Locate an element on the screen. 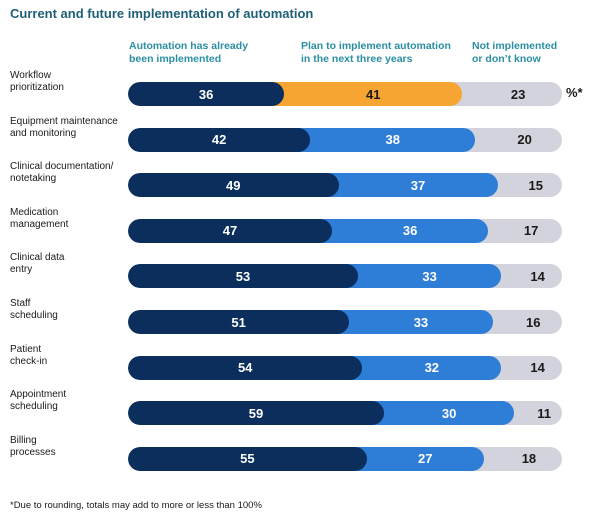 The width and height of the screenshot is (594, 522). value-label: 16 is located at coordinates (533, 322).